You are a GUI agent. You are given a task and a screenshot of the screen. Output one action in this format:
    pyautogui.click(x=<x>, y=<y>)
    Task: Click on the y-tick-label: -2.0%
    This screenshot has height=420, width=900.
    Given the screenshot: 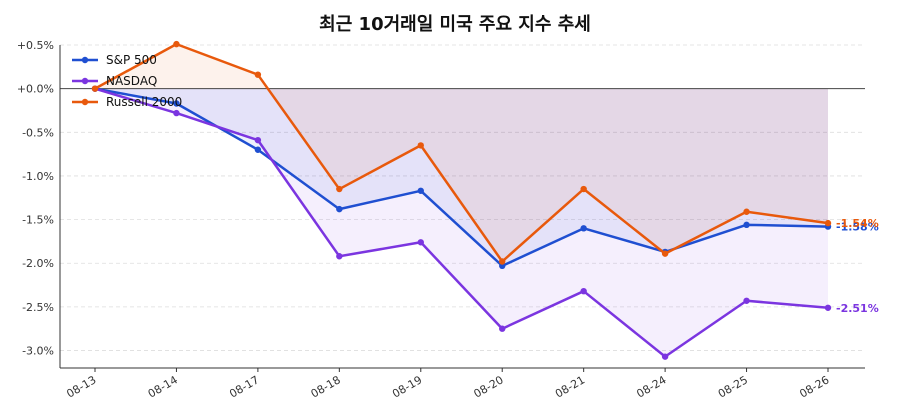 What is the action you would take?
    pyautogui.click(x=38, y=263)
    